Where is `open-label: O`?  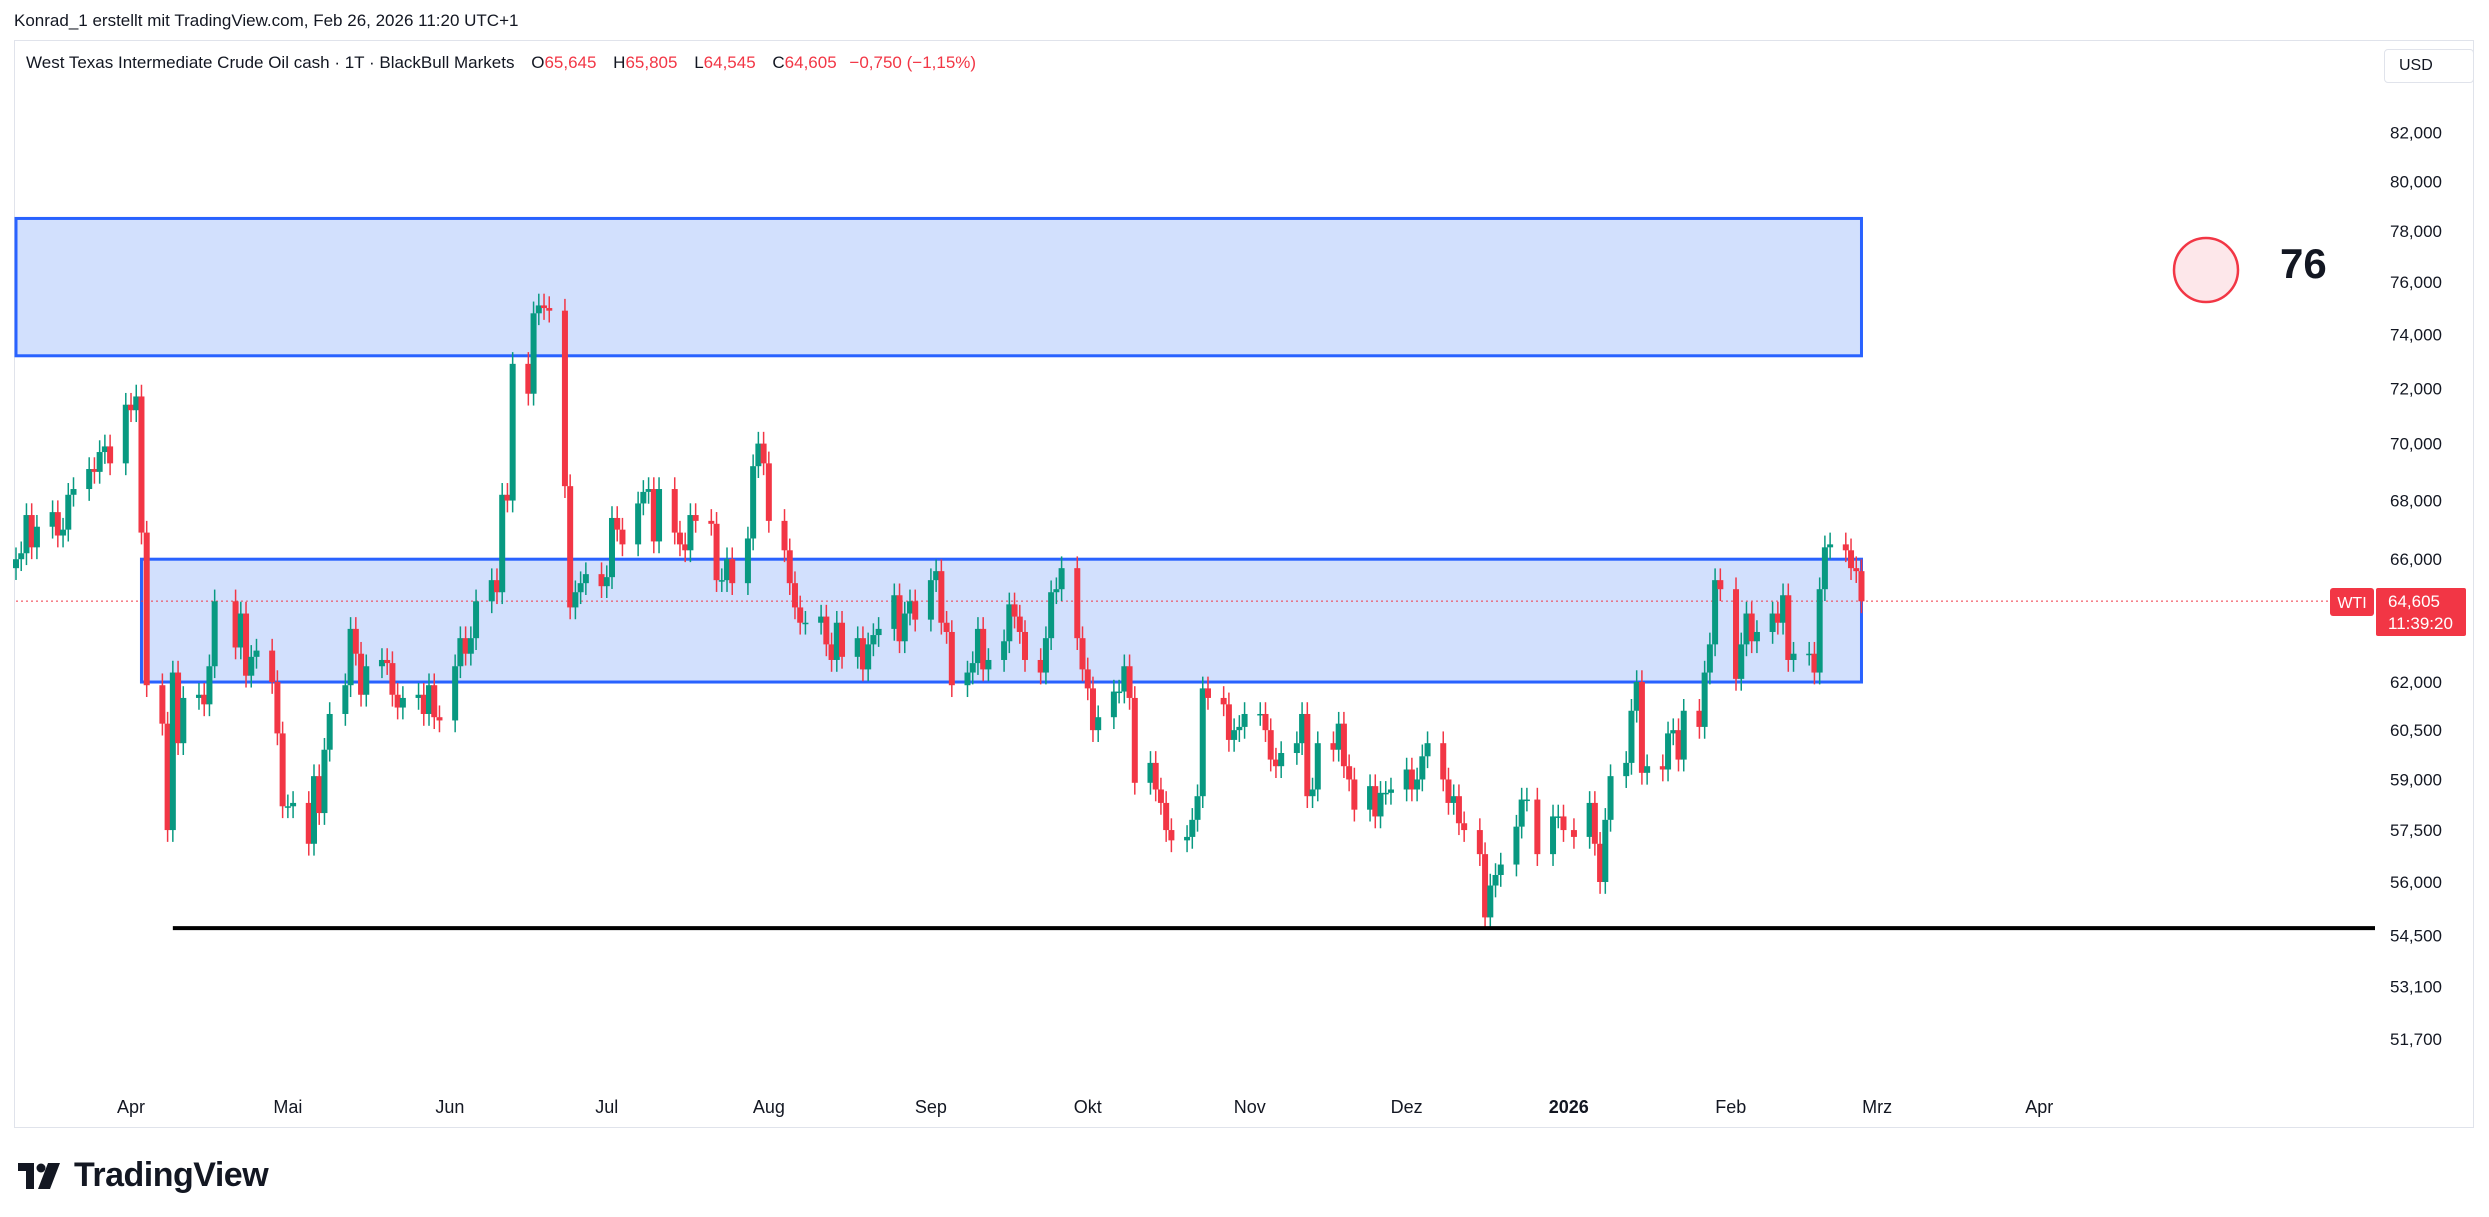 open-label: O is located at coordinates (538, 62).